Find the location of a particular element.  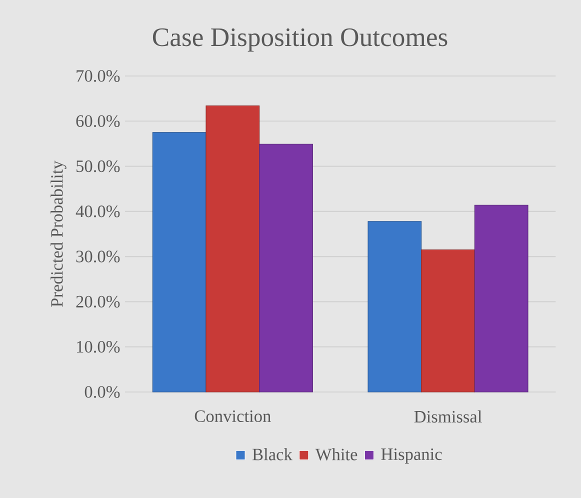

x-tick-label: Conviction is located at coordinates (232, 416).